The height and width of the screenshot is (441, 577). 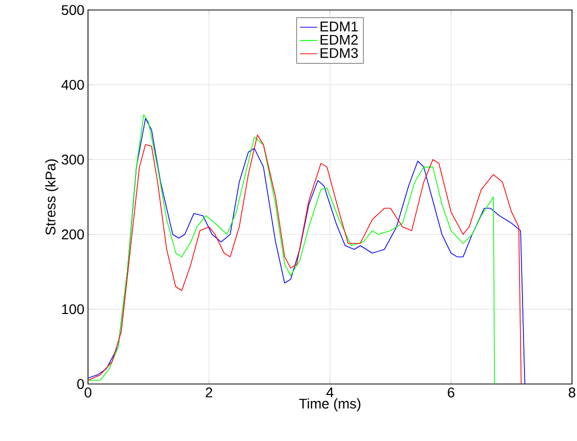 What do you see at coordinates (209, 393) in the screenshot?
I see `x-tick-label: 2` at bounding box center [209, 393].